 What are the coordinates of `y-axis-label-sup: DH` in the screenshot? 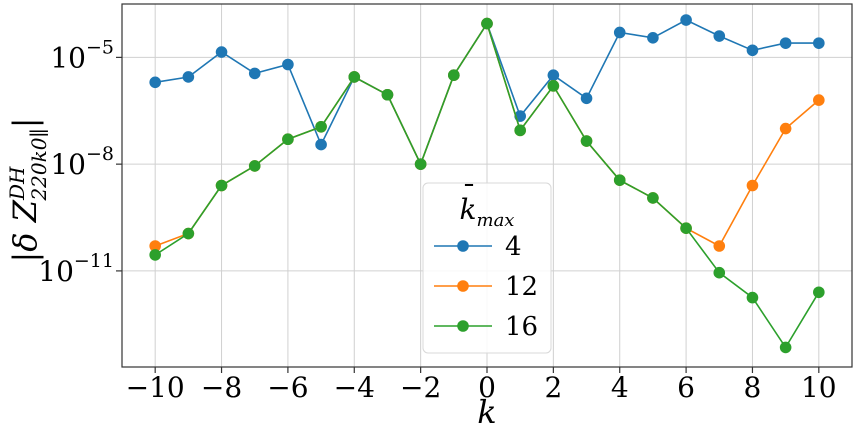 It's located at (17, 183).